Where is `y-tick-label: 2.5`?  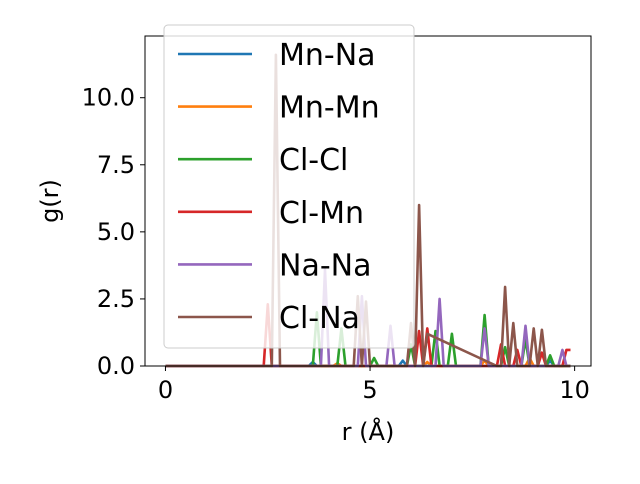
y-tick-label: 2.5 is located at coordinates (116, 299).